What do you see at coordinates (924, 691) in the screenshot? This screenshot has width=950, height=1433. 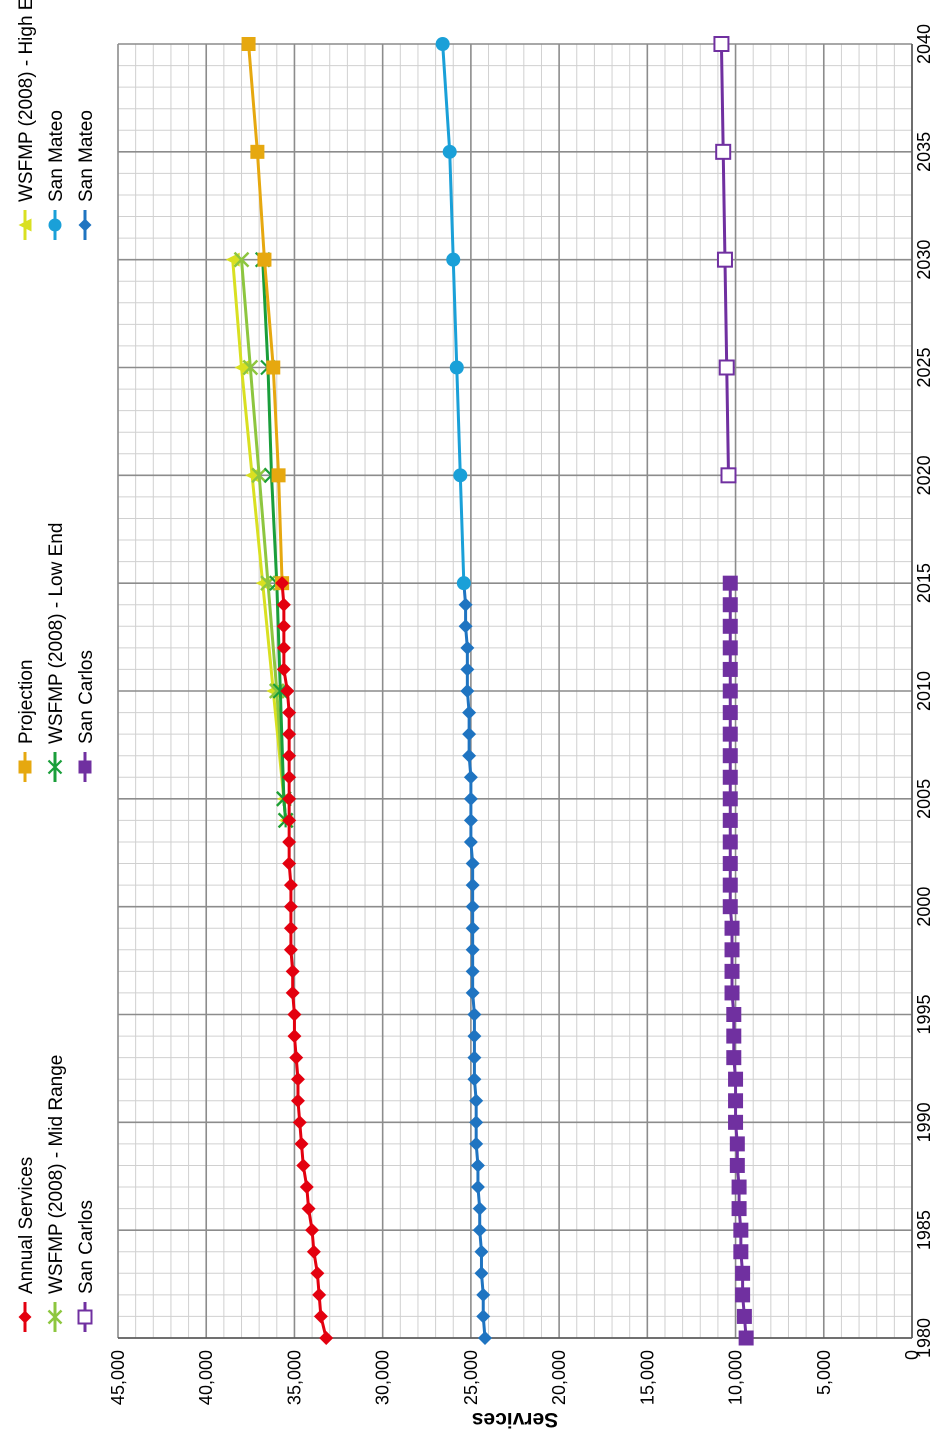 I see `x-tick-label: 2010` at bounding box center [924, 691].